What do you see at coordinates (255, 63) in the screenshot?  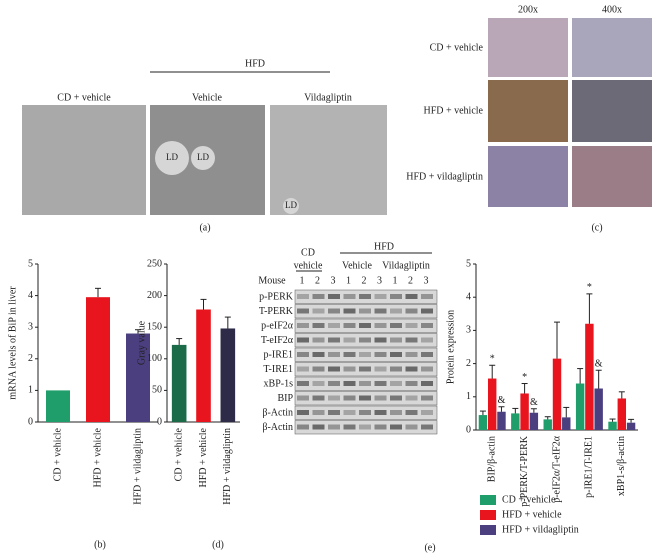 I see `group-label: HFD` at bounding box center [255, 63].